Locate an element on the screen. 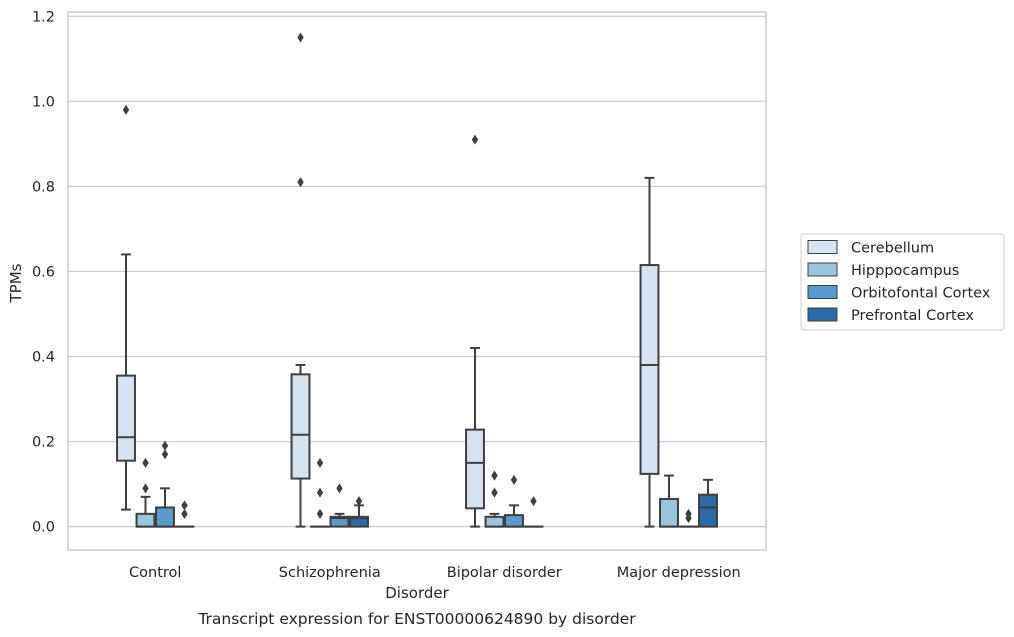  legend-frame is located at coordinates (902, 282).